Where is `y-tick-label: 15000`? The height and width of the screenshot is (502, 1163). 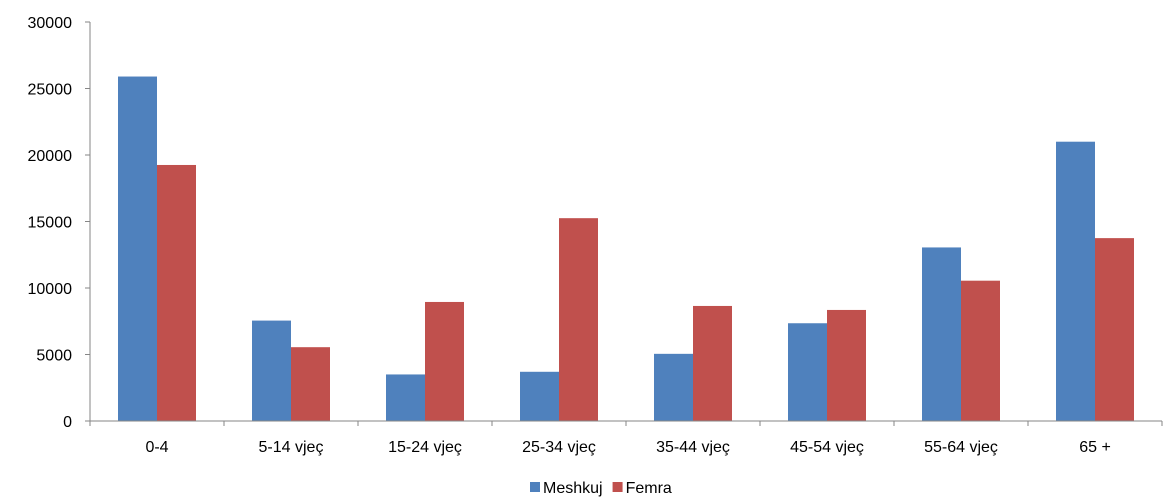 y-tick-label: 15000 is located at coordinates (50, 223).